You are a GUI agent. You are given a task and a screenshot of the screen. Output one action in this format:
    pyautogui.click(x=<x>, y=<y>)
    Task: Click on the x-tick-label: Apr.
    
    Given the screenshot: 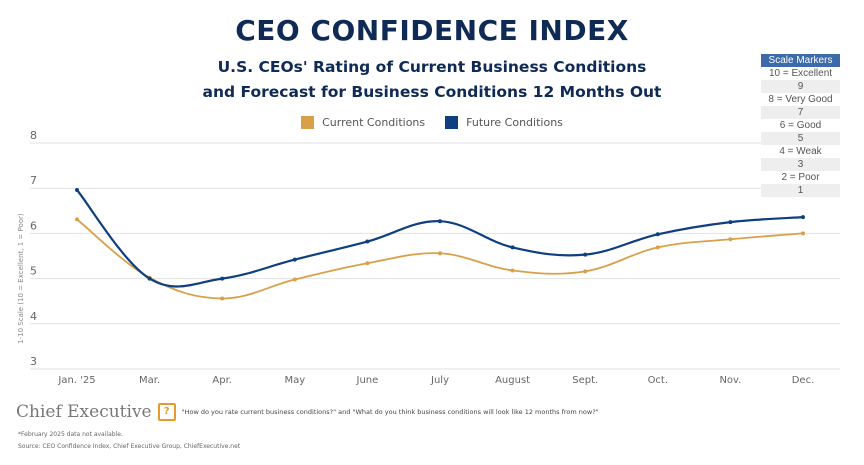 What is the action you would take?
    pyautogui.click(x=222, y=380)
    